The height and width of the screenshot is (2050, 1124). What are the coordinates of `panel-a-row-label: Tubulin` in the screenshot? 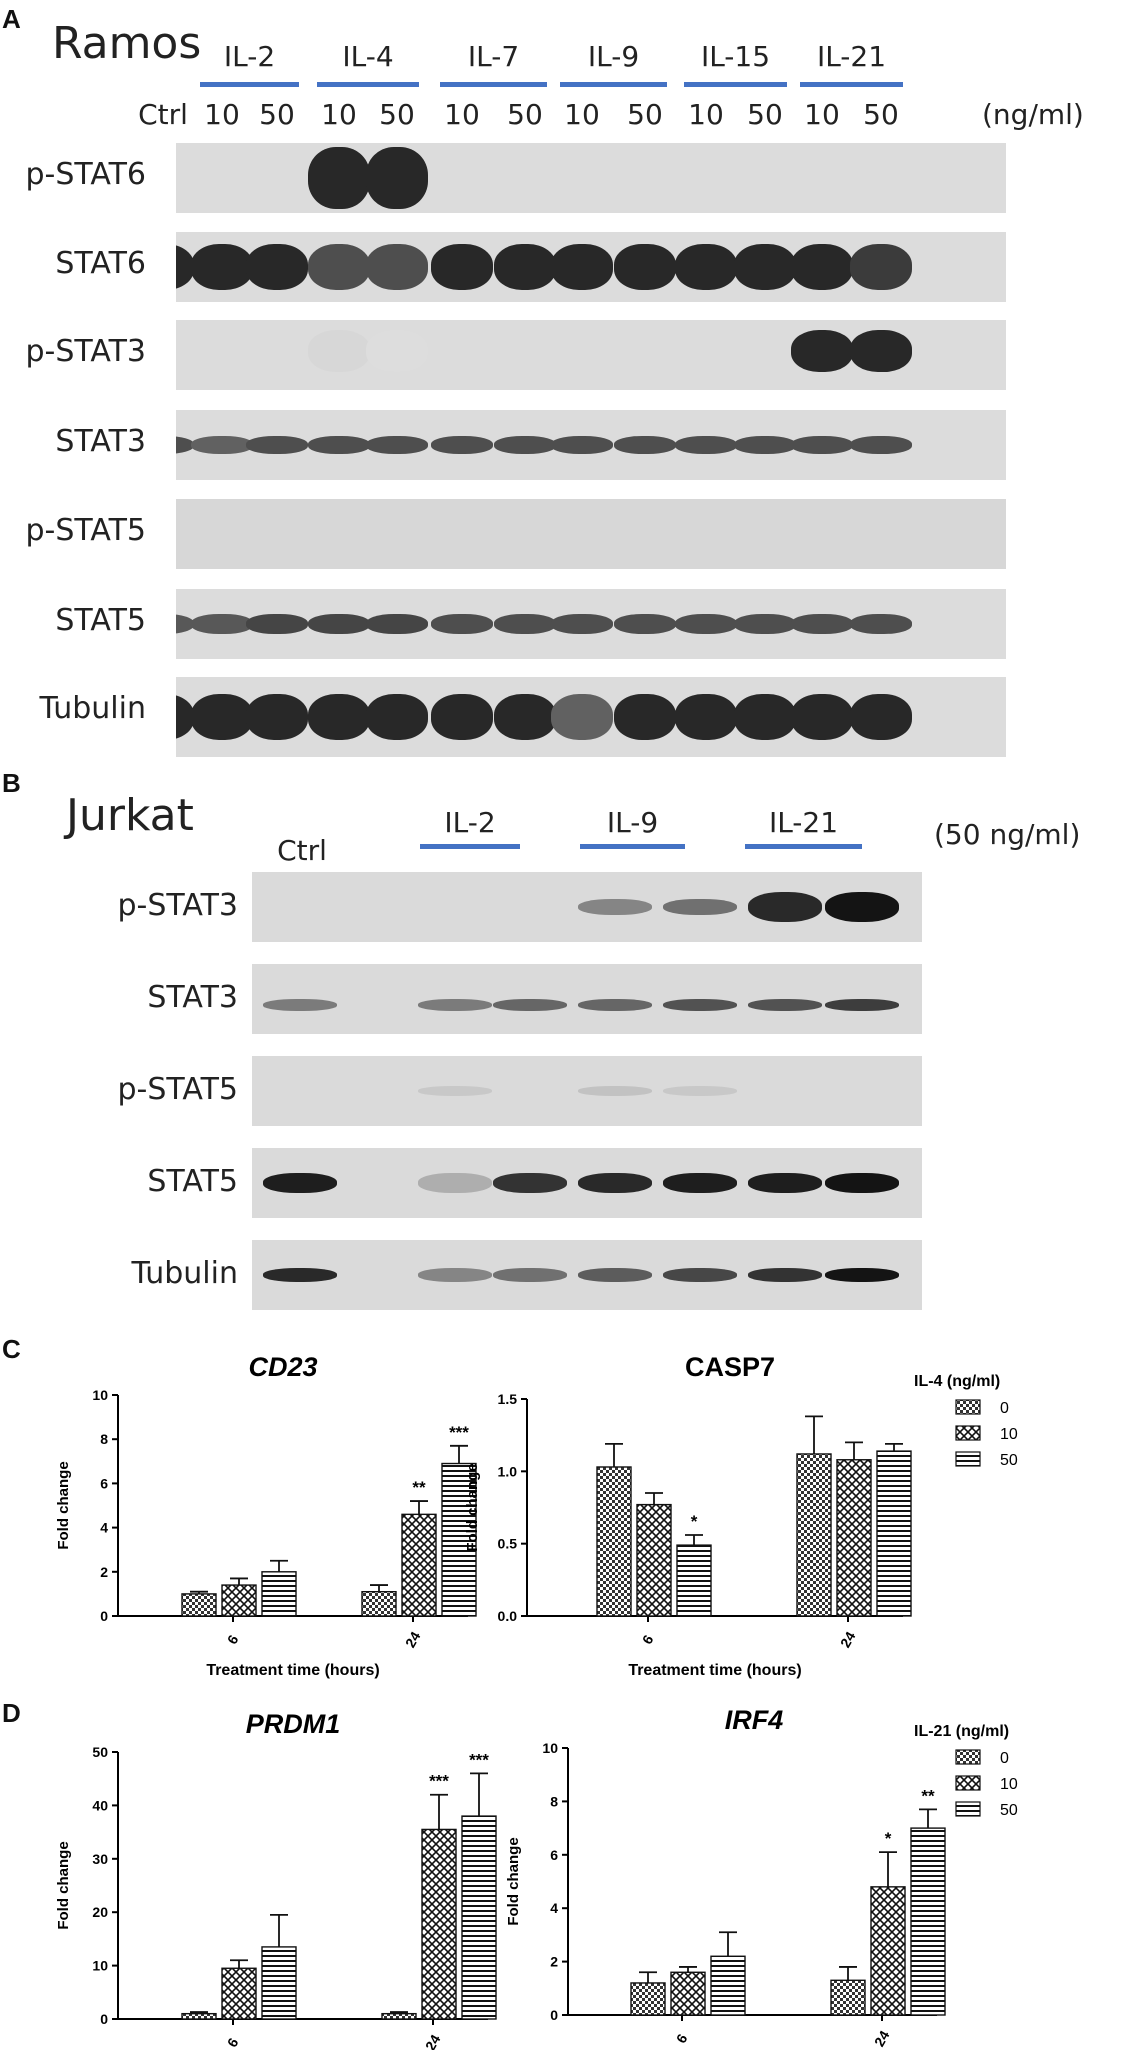 It's located at (92, 708).